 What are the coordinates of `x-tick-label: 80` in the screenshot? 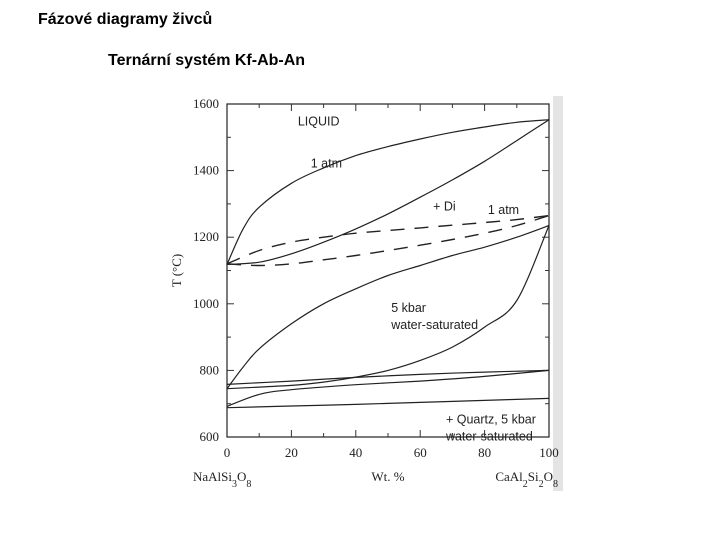 It's located at (484, 452).